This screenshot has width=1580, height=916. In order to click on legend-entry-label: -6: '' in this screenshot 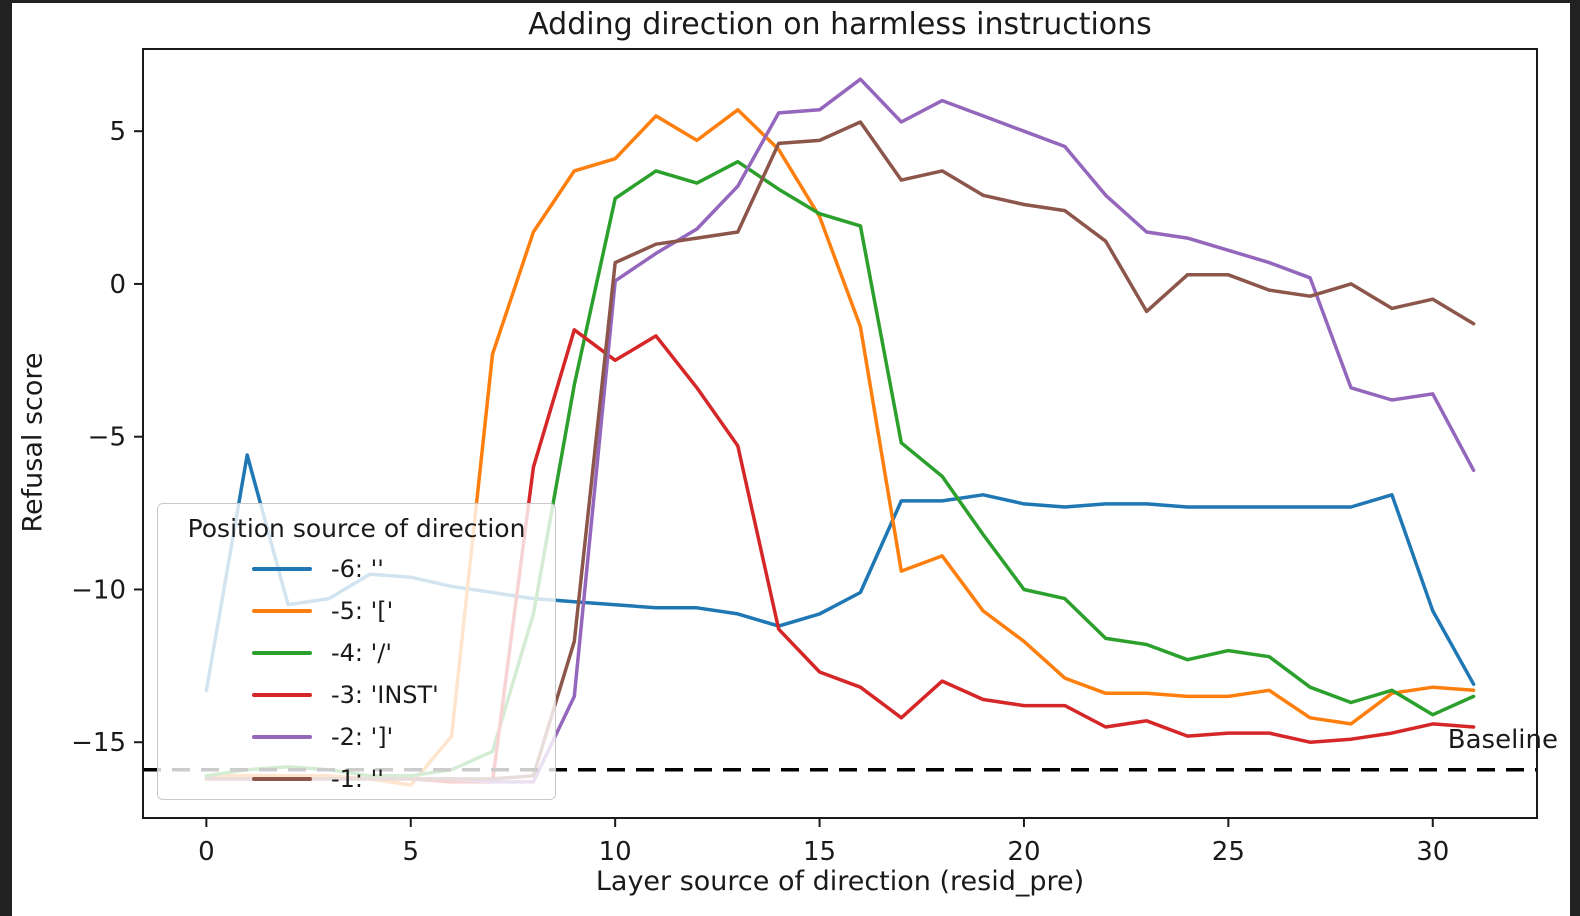, I will do `click(357, 569)`.